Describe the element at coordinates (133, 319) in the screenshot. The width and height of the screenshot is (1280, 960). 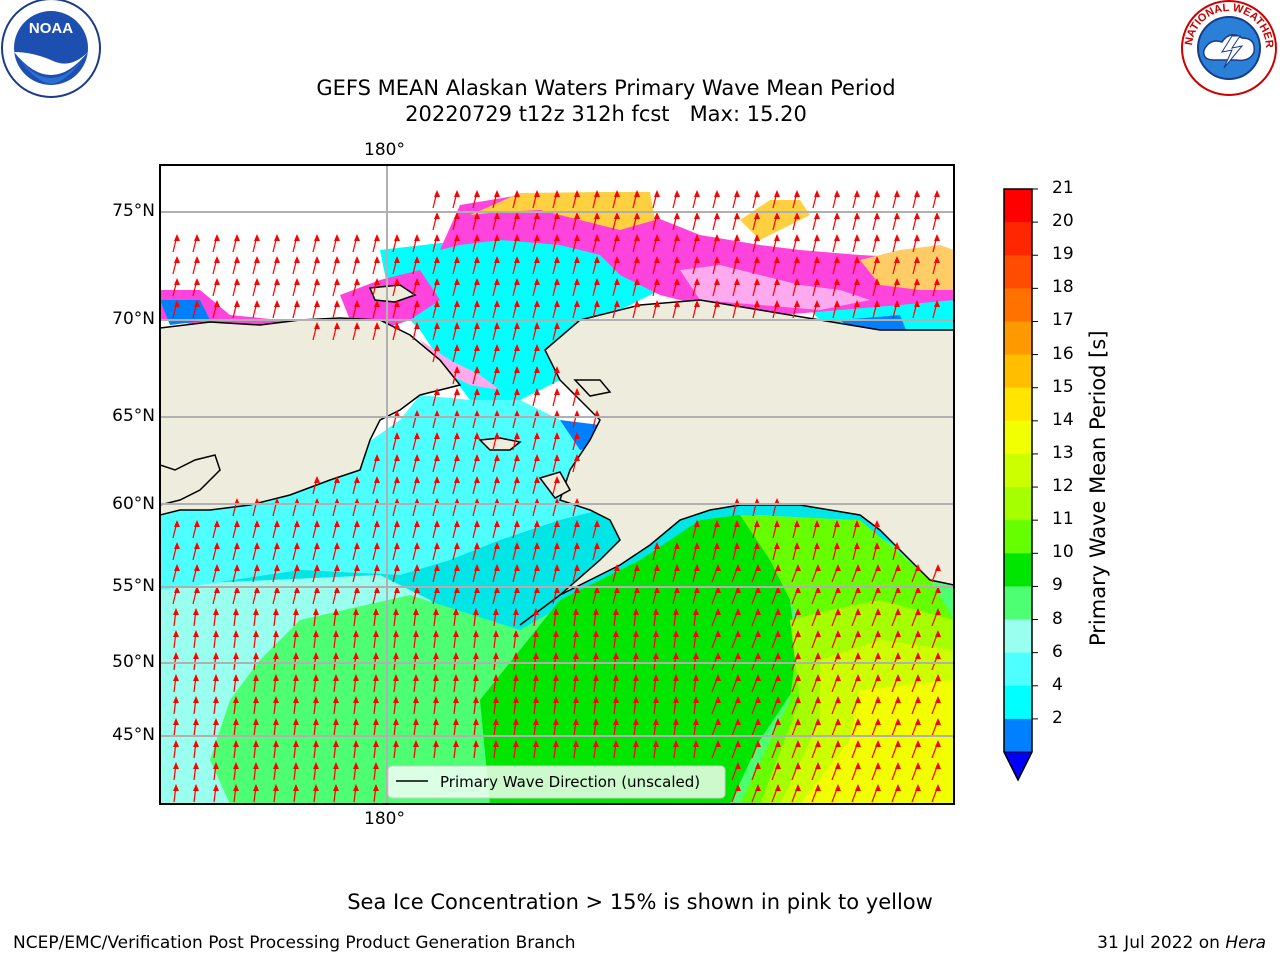
I see `lat-label: 70°N` at that location.